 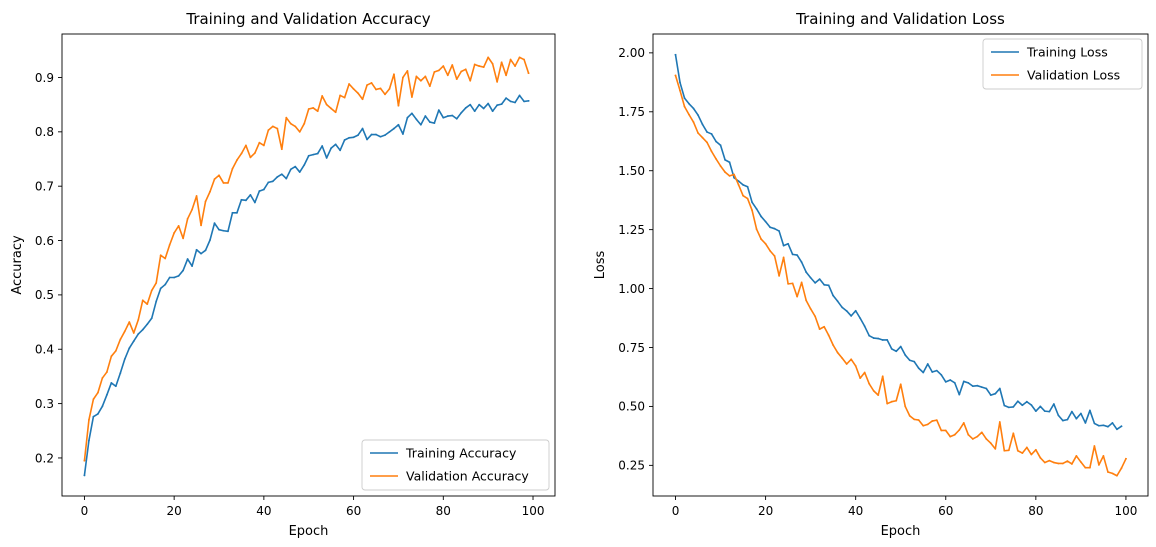 I want to click on loss-chart-title: Training and Validation Loss, so click(x=900, y=19).